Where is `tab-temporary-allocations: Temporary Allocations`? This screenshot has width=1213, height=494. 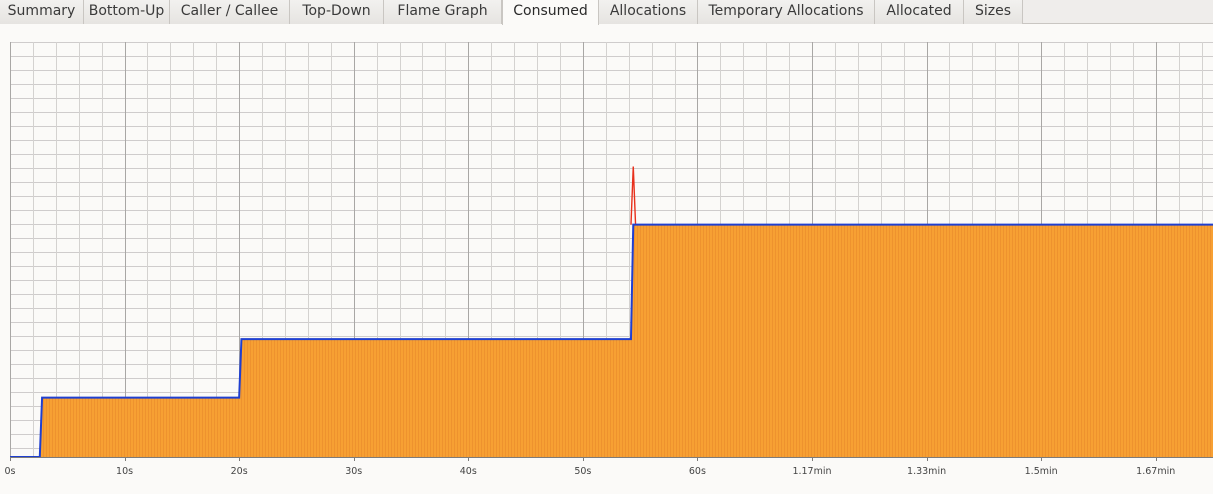
tab-temporary-allocations: Temporary Allocations is located at coordinates (786, 12).